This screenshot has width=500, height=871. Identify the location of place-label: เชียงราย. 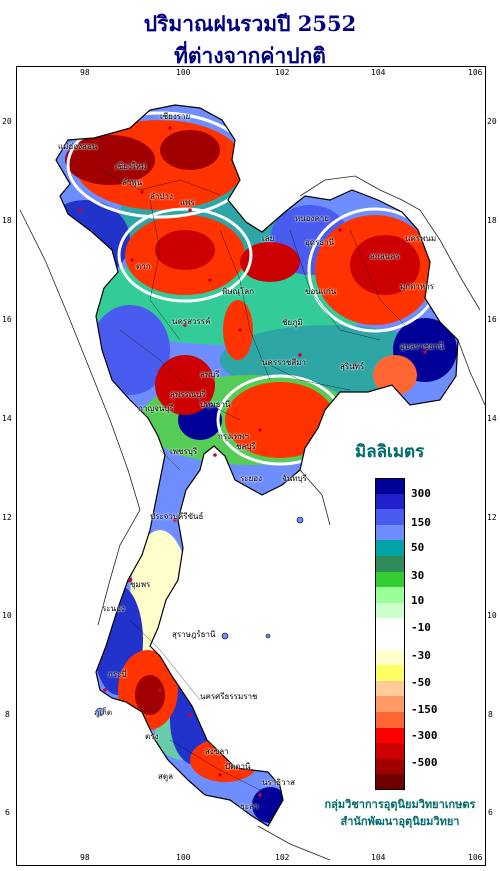
(175, 116).